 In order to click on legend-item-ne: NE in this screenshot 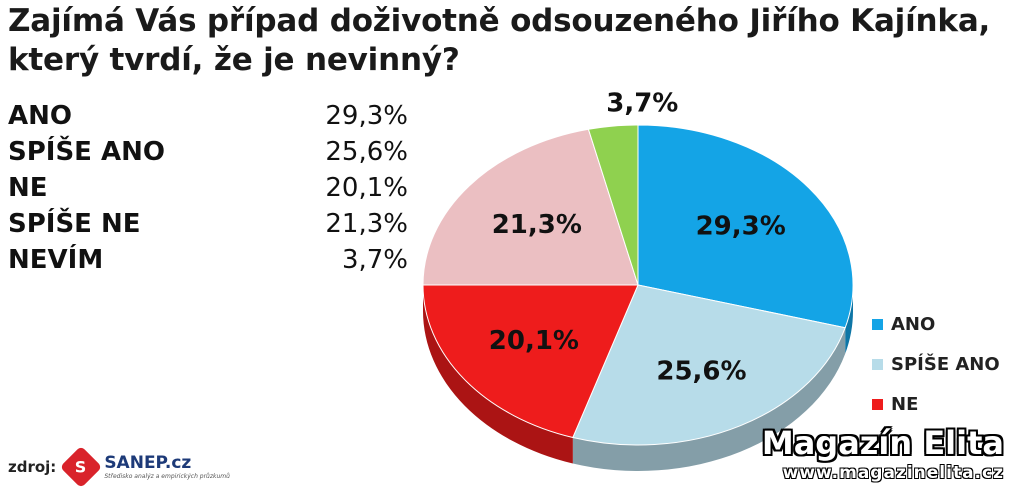, I will do `click(936, 404)`.